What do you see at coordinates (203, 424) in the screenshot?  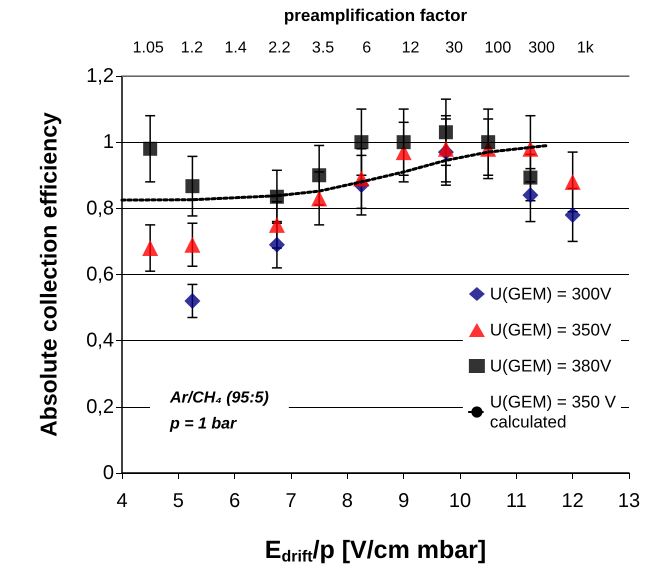 I see `annotation: p = 1 bar` at bounding box center [203, 424].